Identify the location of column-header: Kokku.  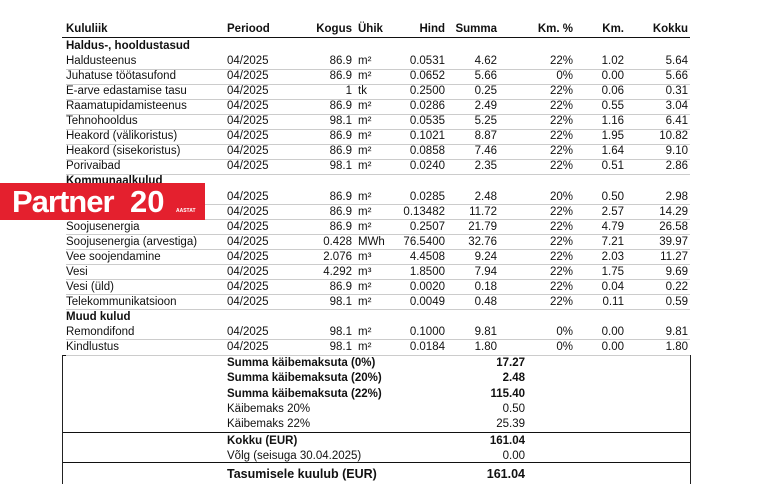
(670, 29).